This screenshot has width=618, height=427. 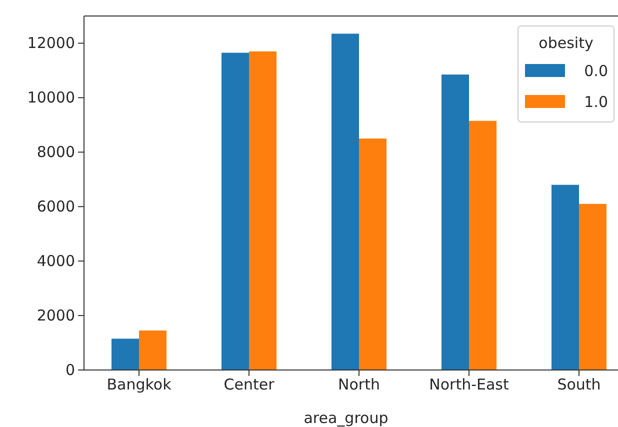 I want to click on x-axis-title: area_group, so click(x=346, y=418).